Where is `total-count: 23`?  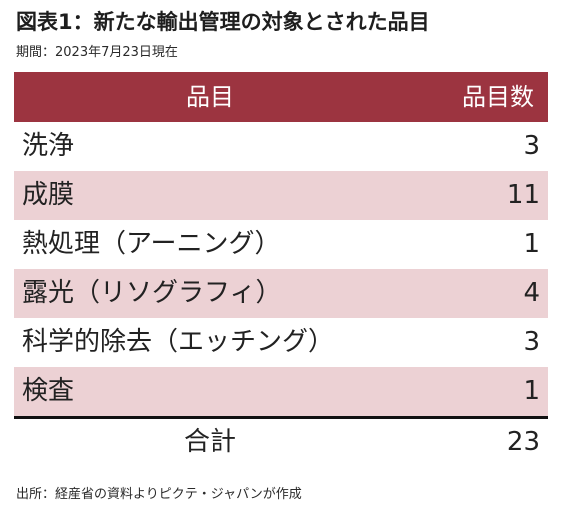
total-count: 23 is located at coordinates (523, 442).